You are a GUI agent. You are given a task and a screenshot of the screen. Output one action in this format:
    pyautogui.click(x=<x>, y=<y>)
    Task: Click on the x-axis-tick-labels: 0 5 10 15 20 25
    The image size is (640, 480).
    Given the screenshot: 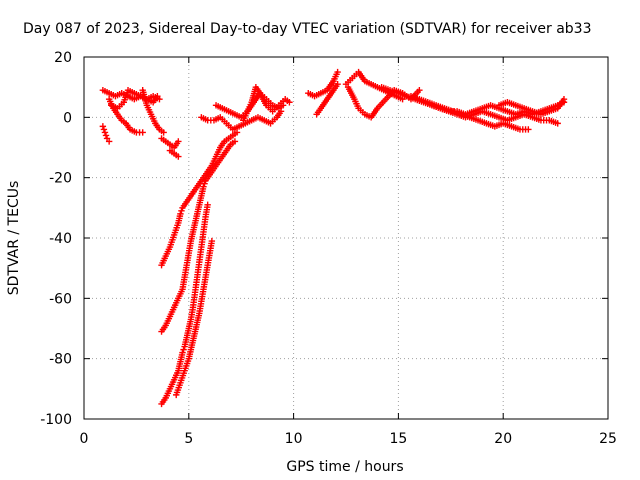 What is the action you would take?
    pyautogui.click(x=348, y=439)
    